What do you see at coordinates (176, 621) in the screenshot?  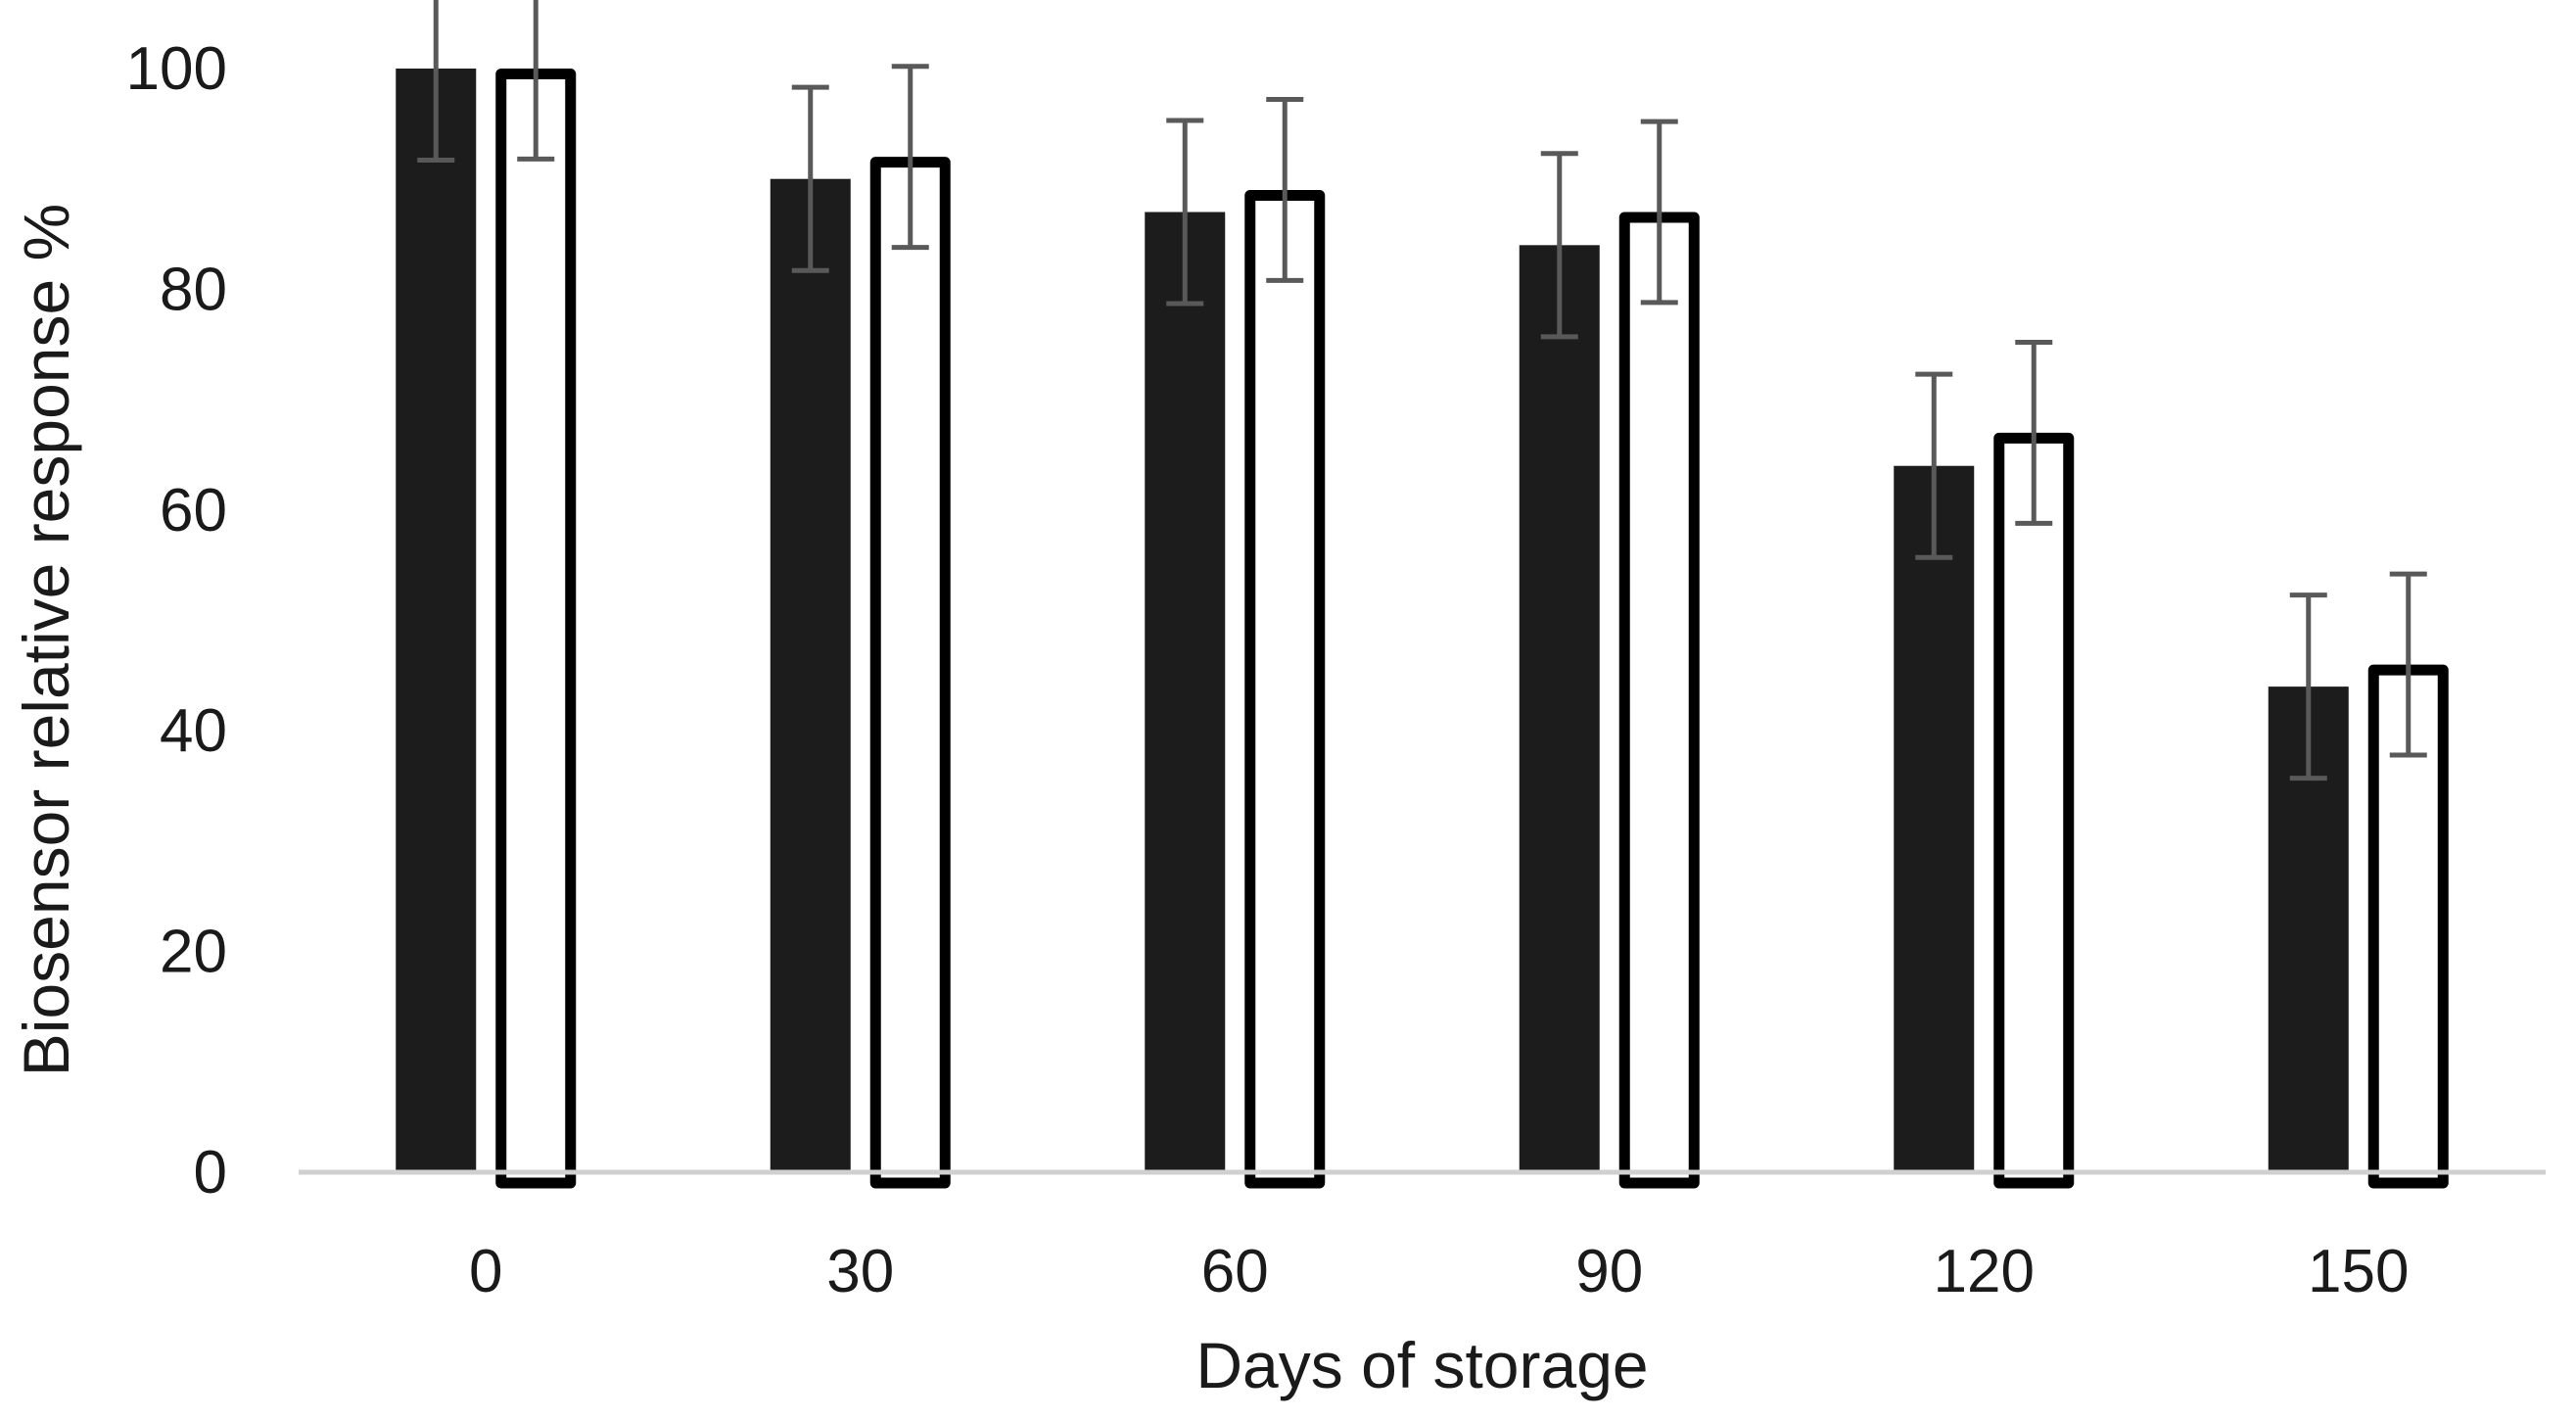 I see `y-axis-ticks: 0 20 40 60 80 100` at bounding box center [176, 621].